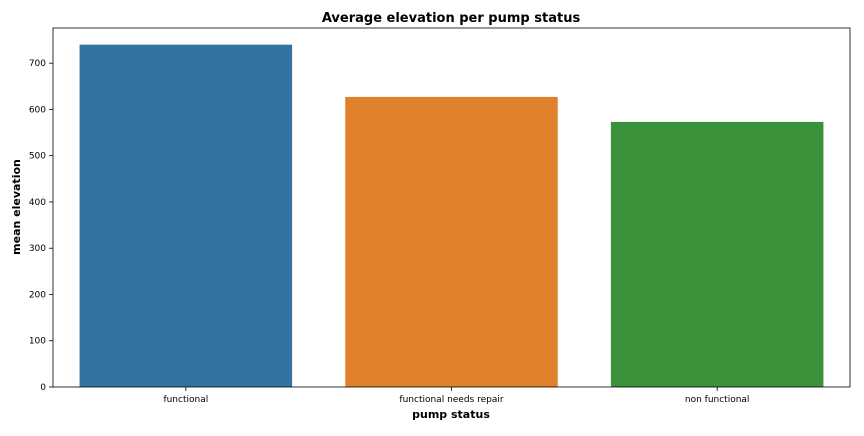 The height and width of the screenshot is (436, 864). What do you see at coordinates (37, 157) in the screenshot?
I see `y-tick-label: 500` at bounding box center [37, 157].